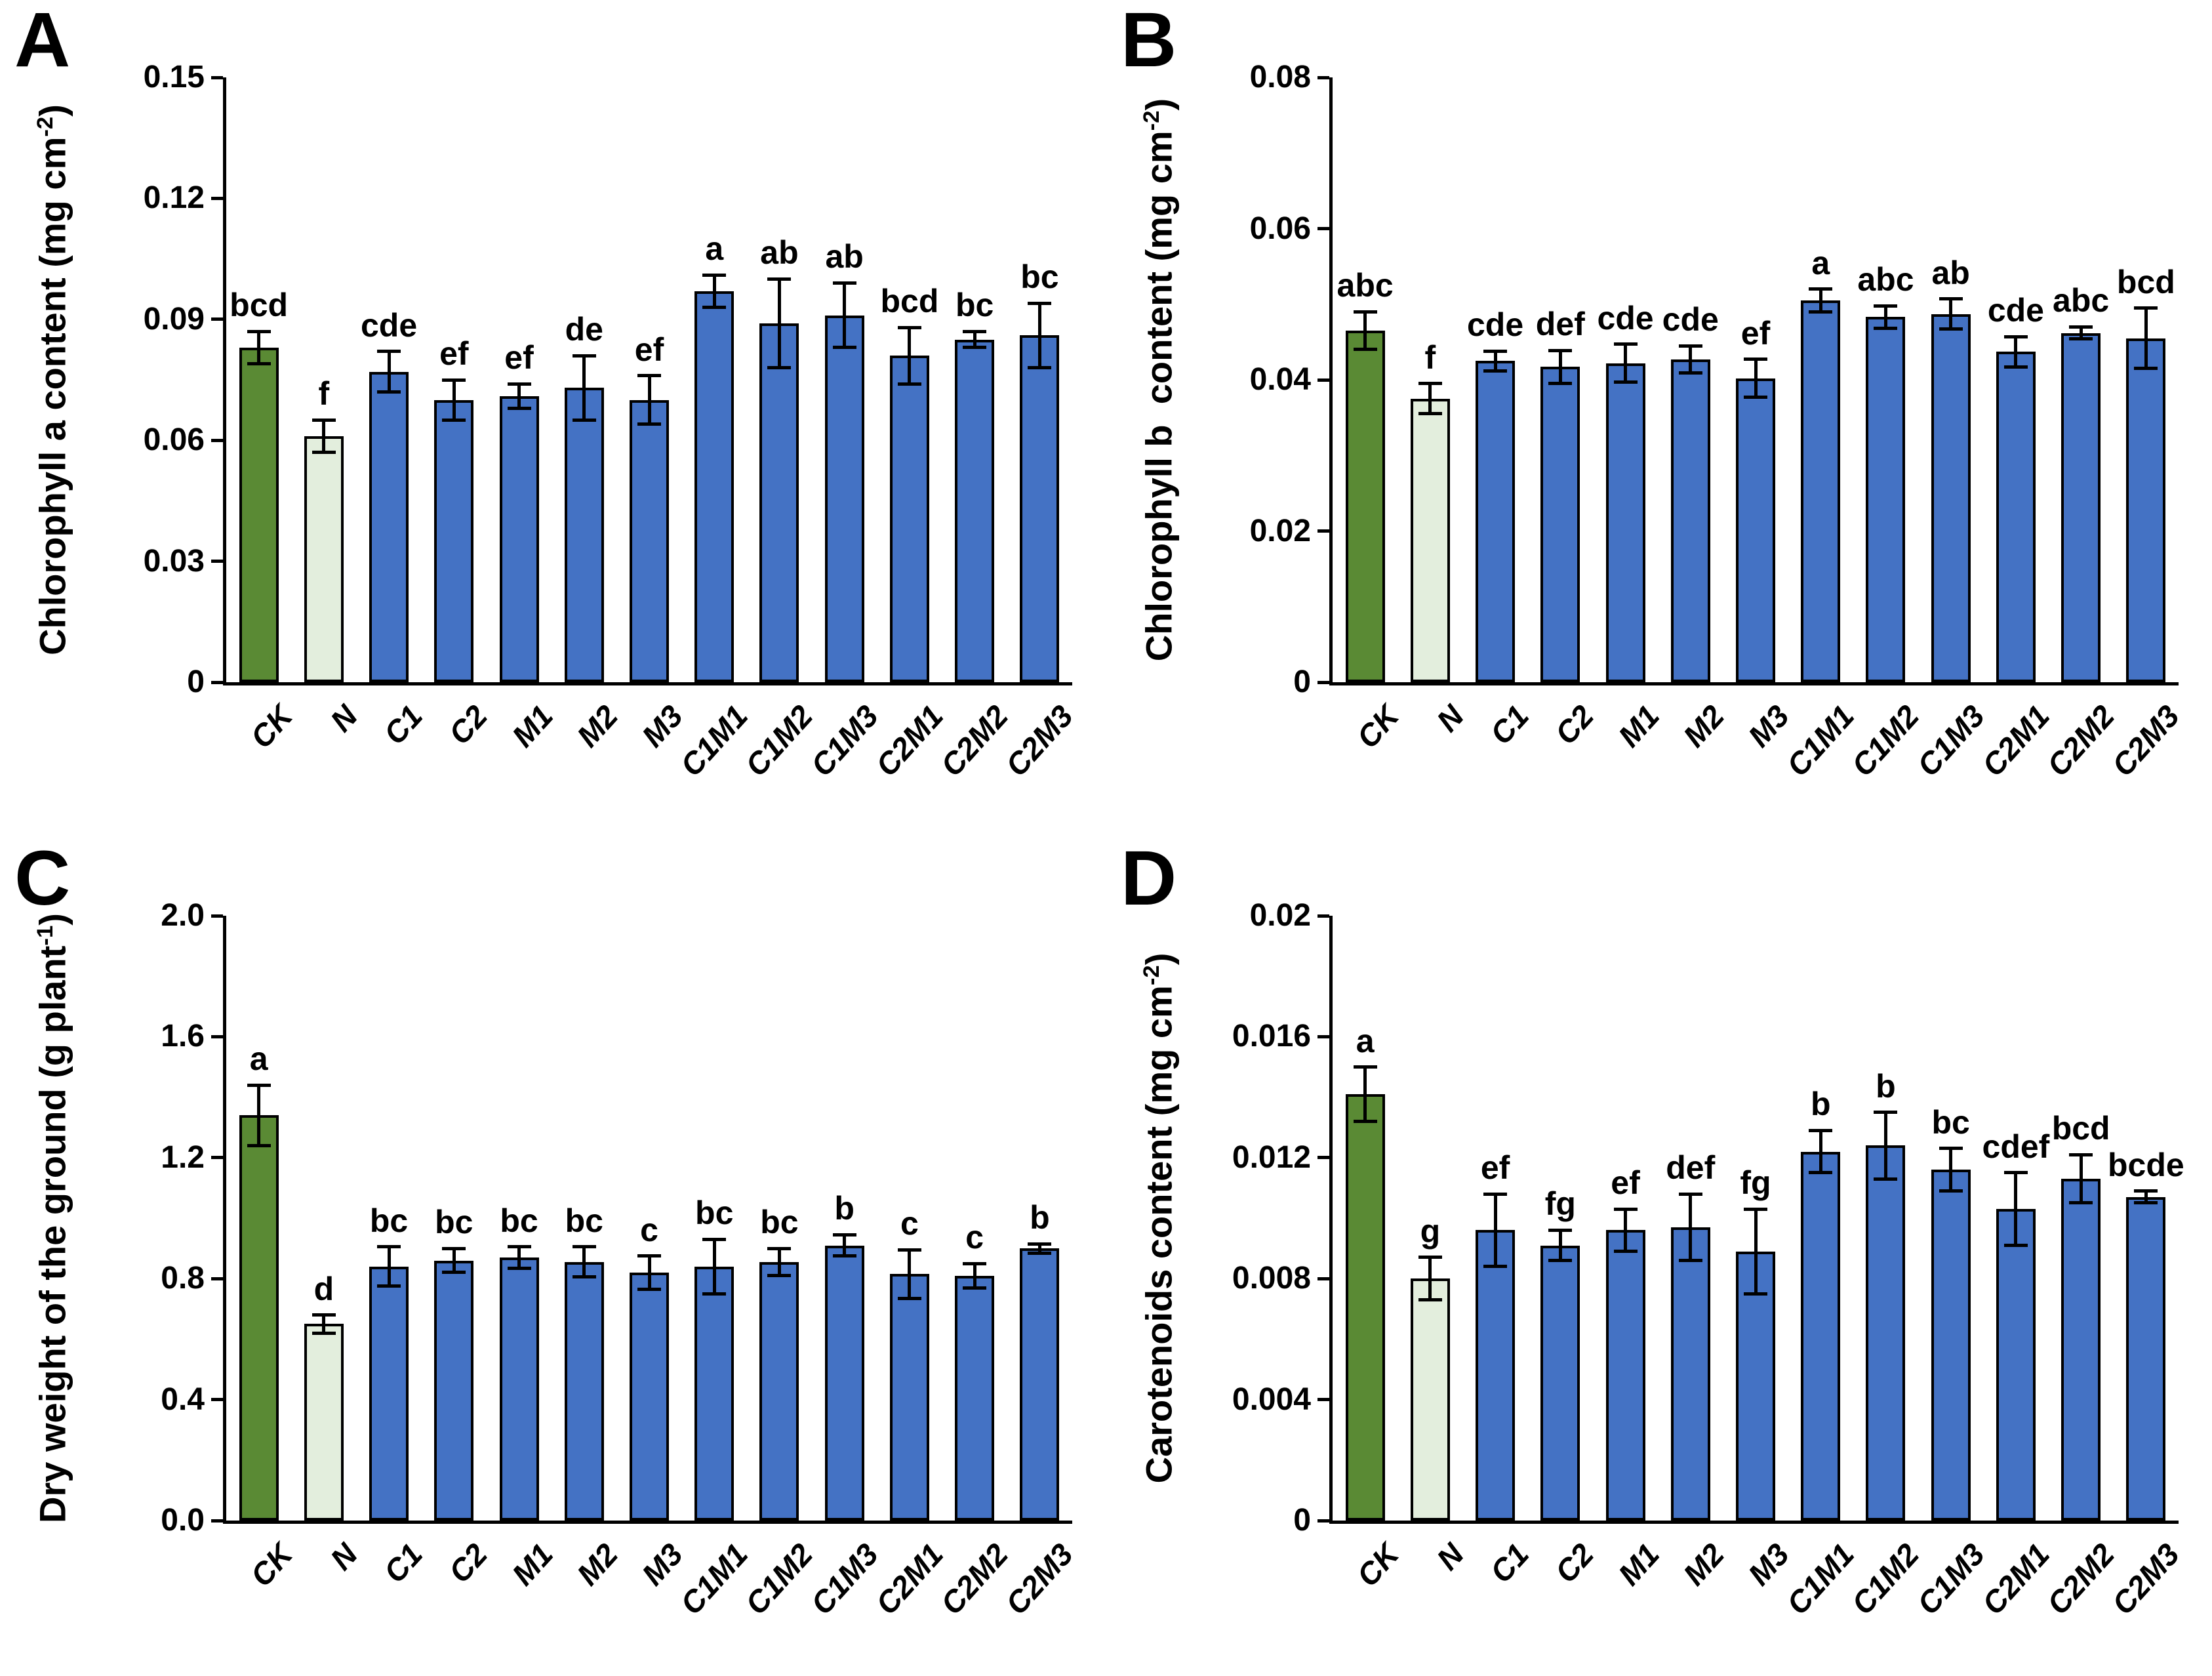 The image size is (2212, 1676). I want to click on significance-letter: bcd, so click(2081, 1128).